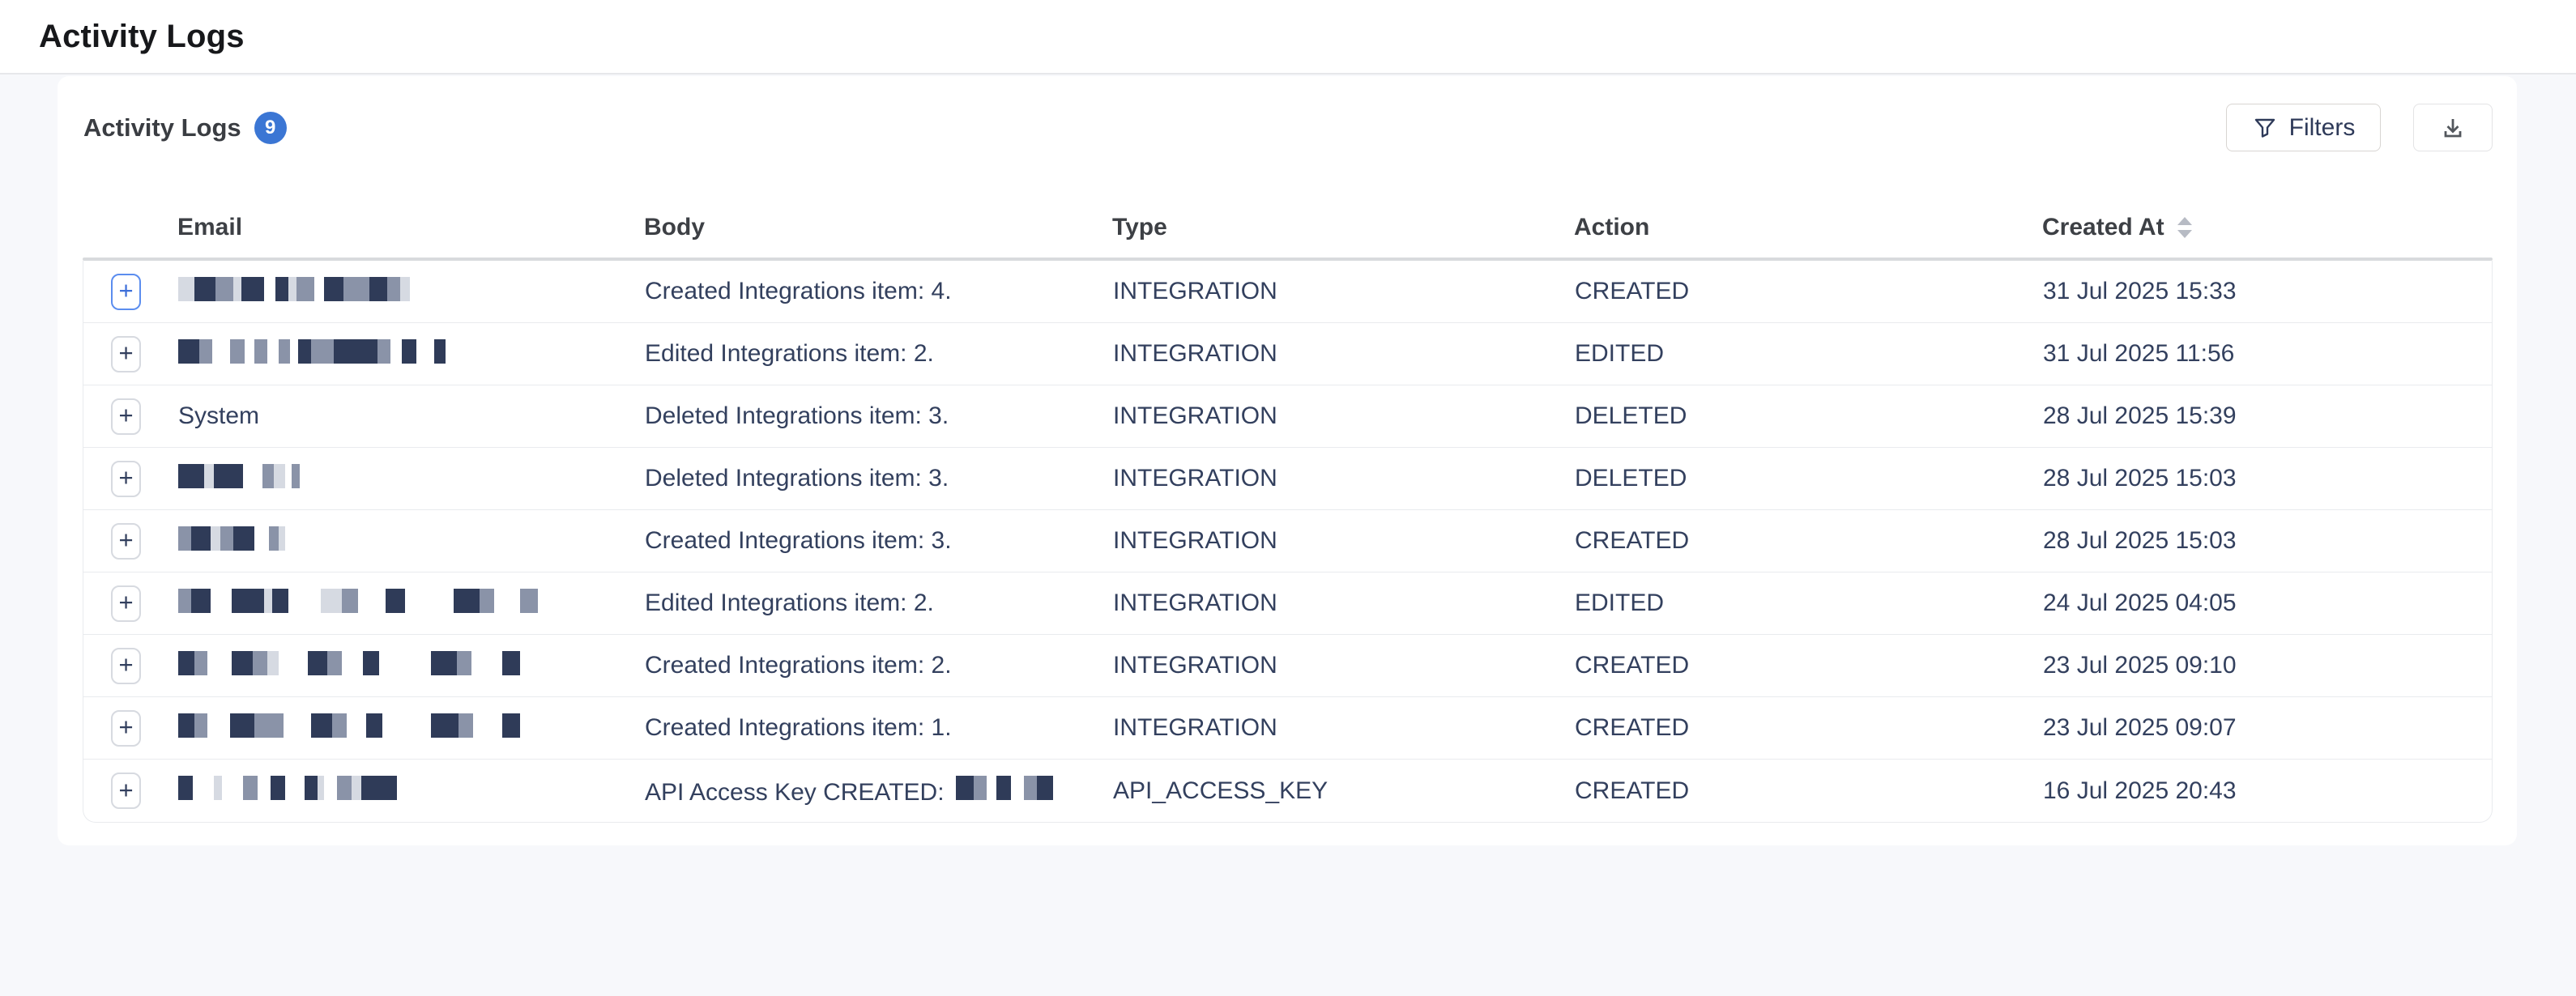 This screenshot has height=996, width=2576. What do you see at coordinates (1612, 227) in the screenshot?
I see `column-header-action: Action` at bounding box center [1612, 227].